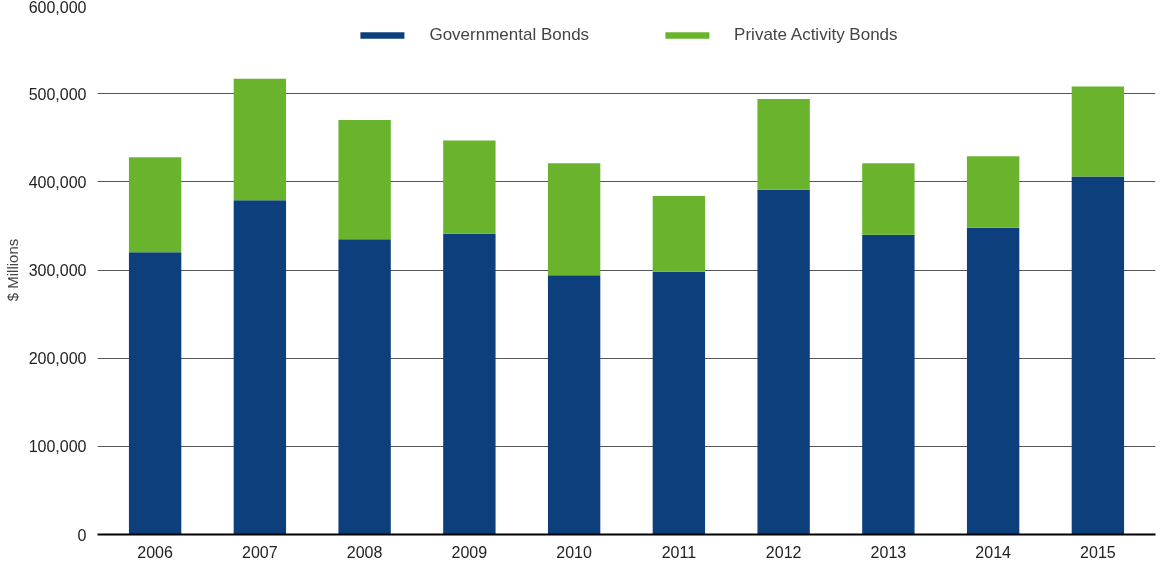 The width and height of the screenshot is (1167, 565). What do you see at coordinates (509, 35) in the screenshot?
I see `legend-label: Governmental Bonds` at bounding box center [509, 35].